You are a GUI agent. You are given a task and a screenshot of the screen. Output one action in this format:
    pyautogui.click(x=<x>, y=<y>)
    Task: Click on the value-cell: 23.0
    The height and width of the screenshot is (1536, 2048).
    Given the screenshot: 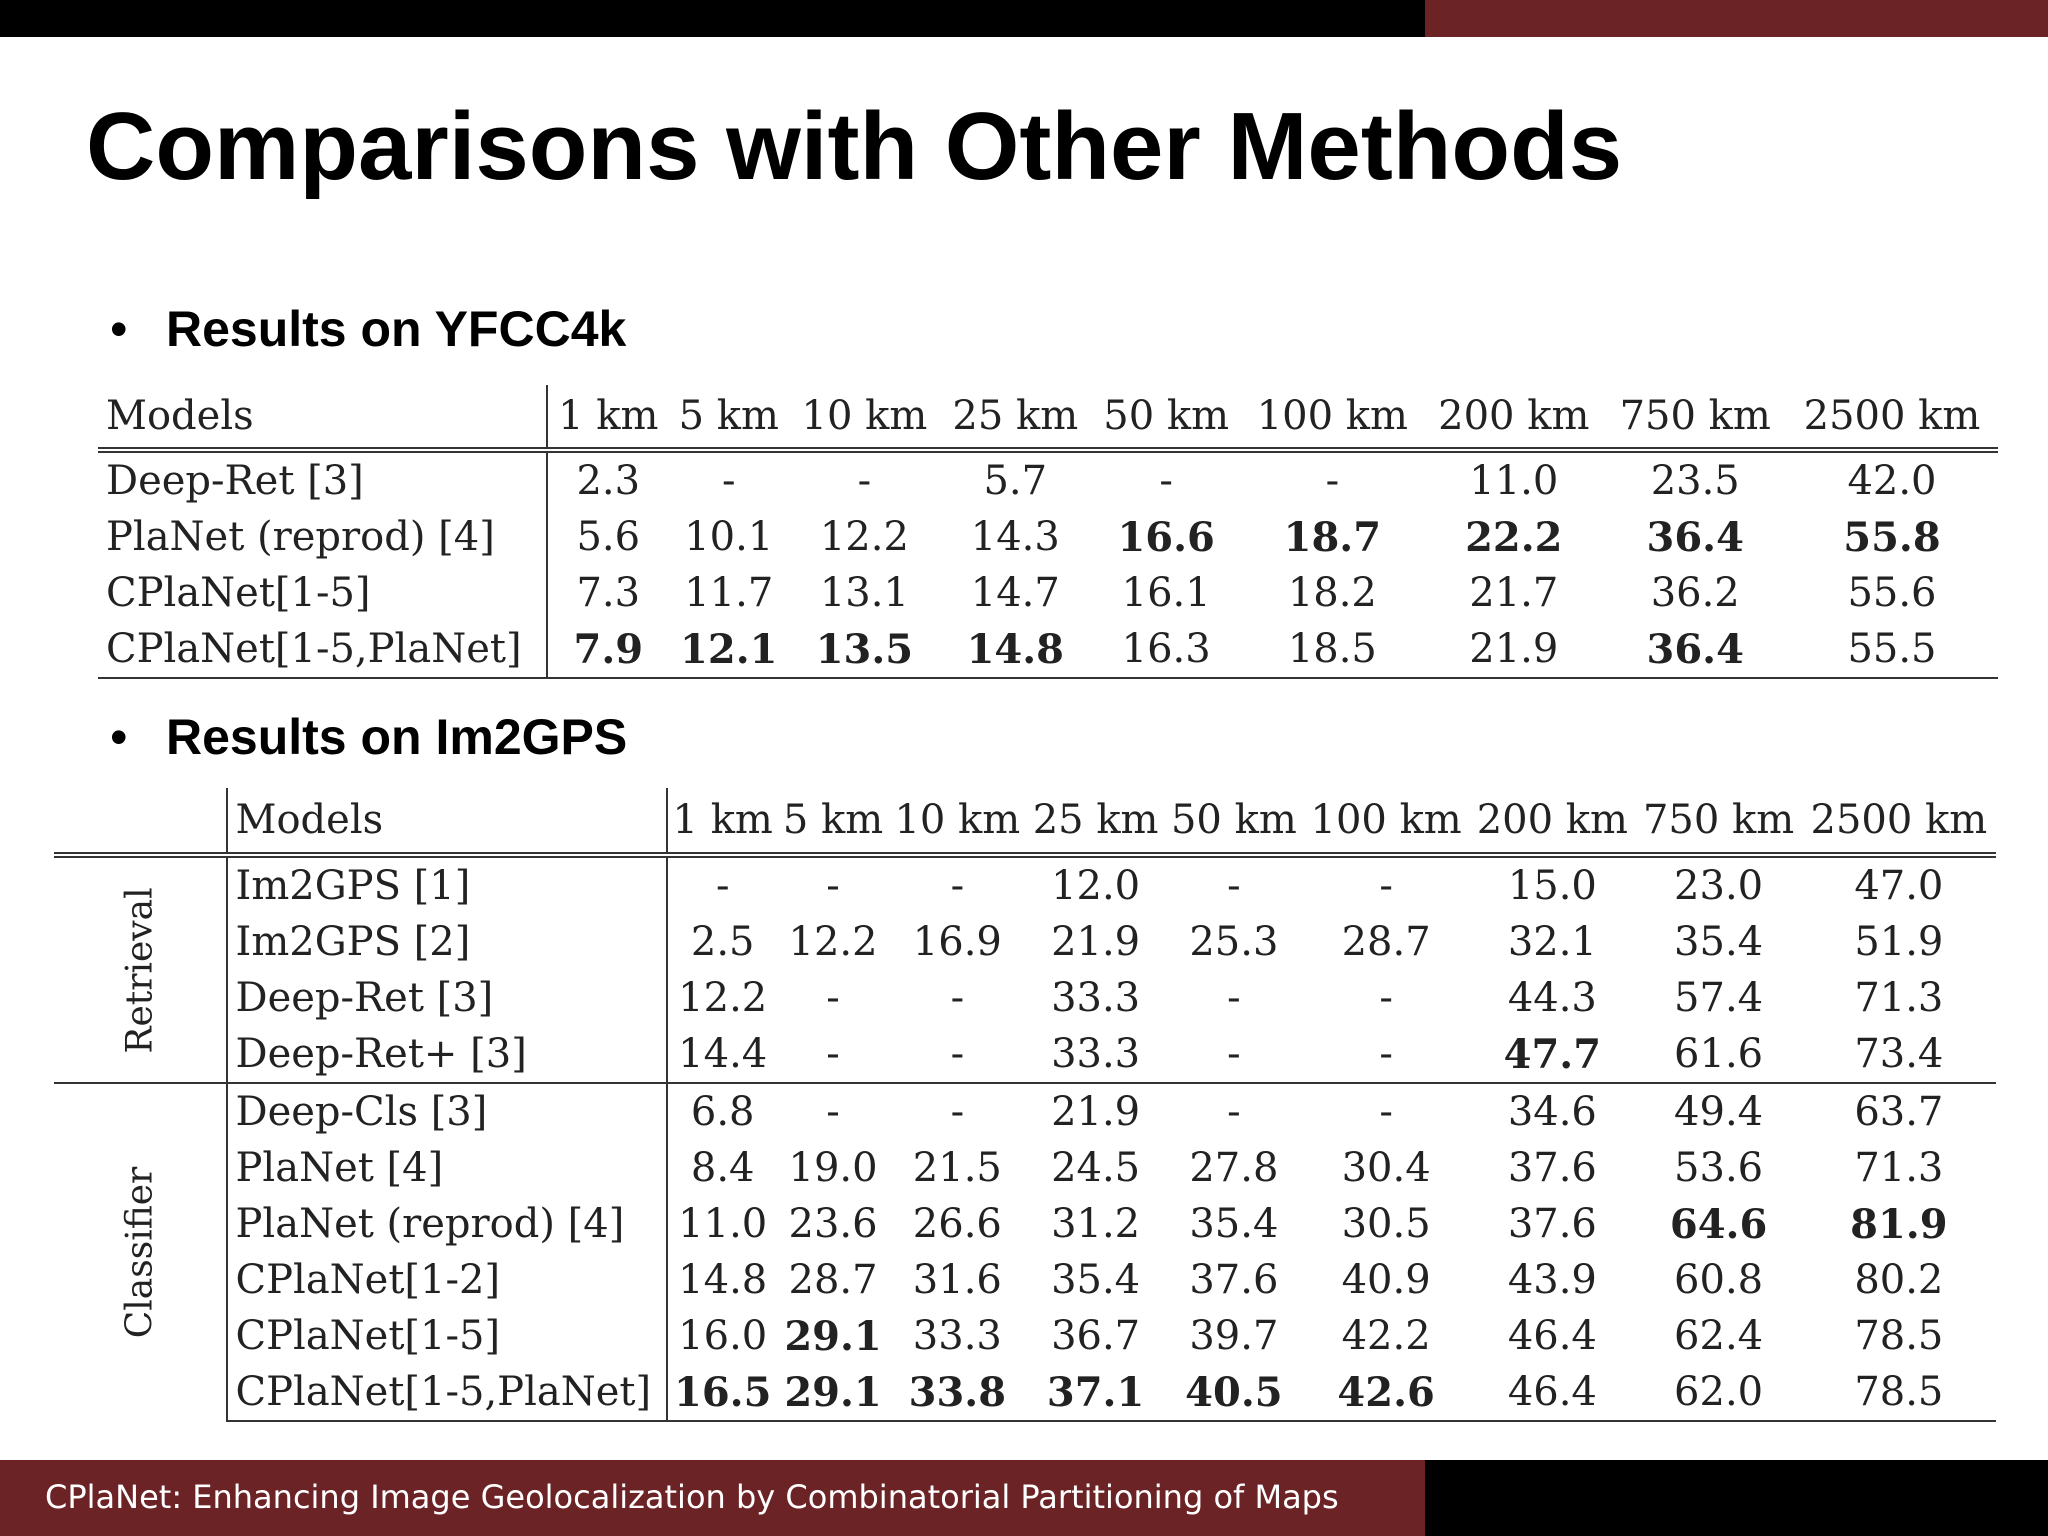 What is the action you would take?
    pyautogui.click(x=1719, y=886)
    